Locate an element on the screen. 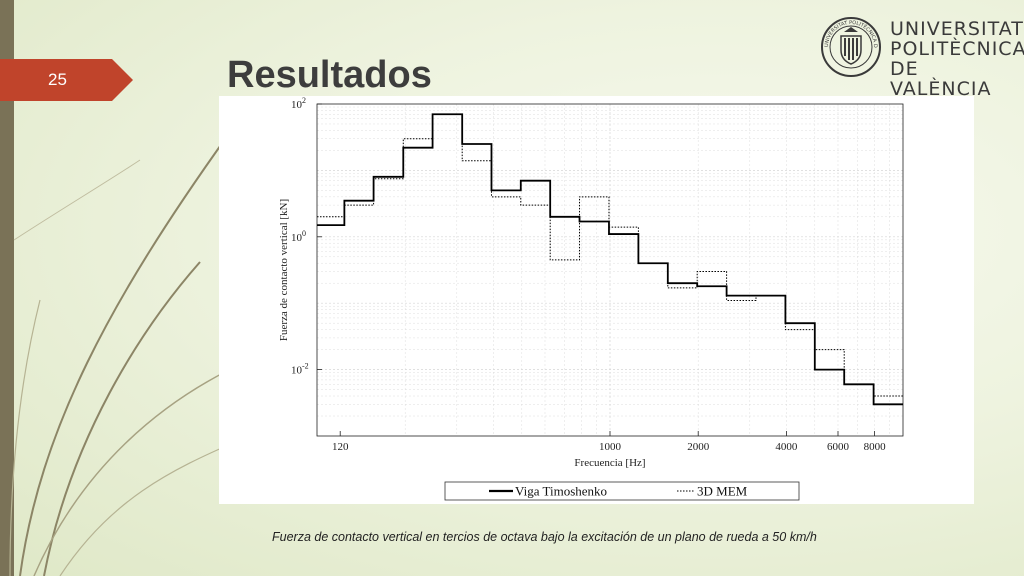 Image resolution: width=1024 pixels, height=576 pixels. legend-entry-3d-mem: 3D MEM is located at coordinates (722, 491).